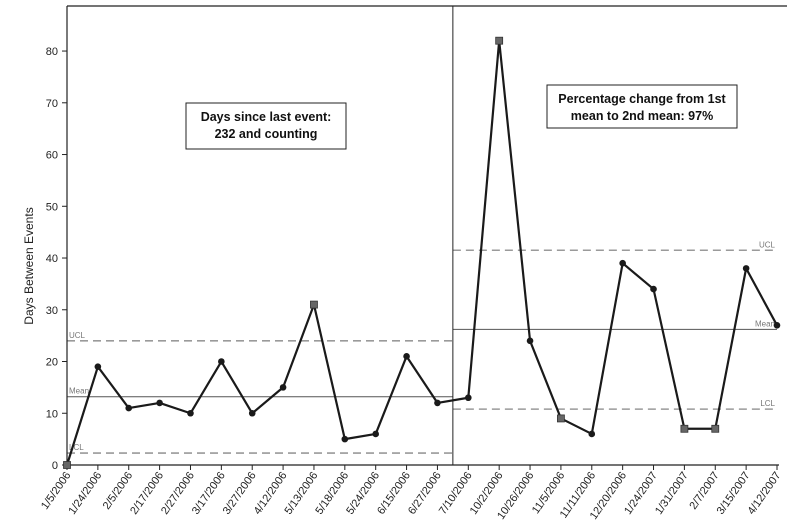 The image size is (789, 524). Describe the element at coordinates (55, 466) in the screenshot. I see `y-tick-label: 0` at that location.